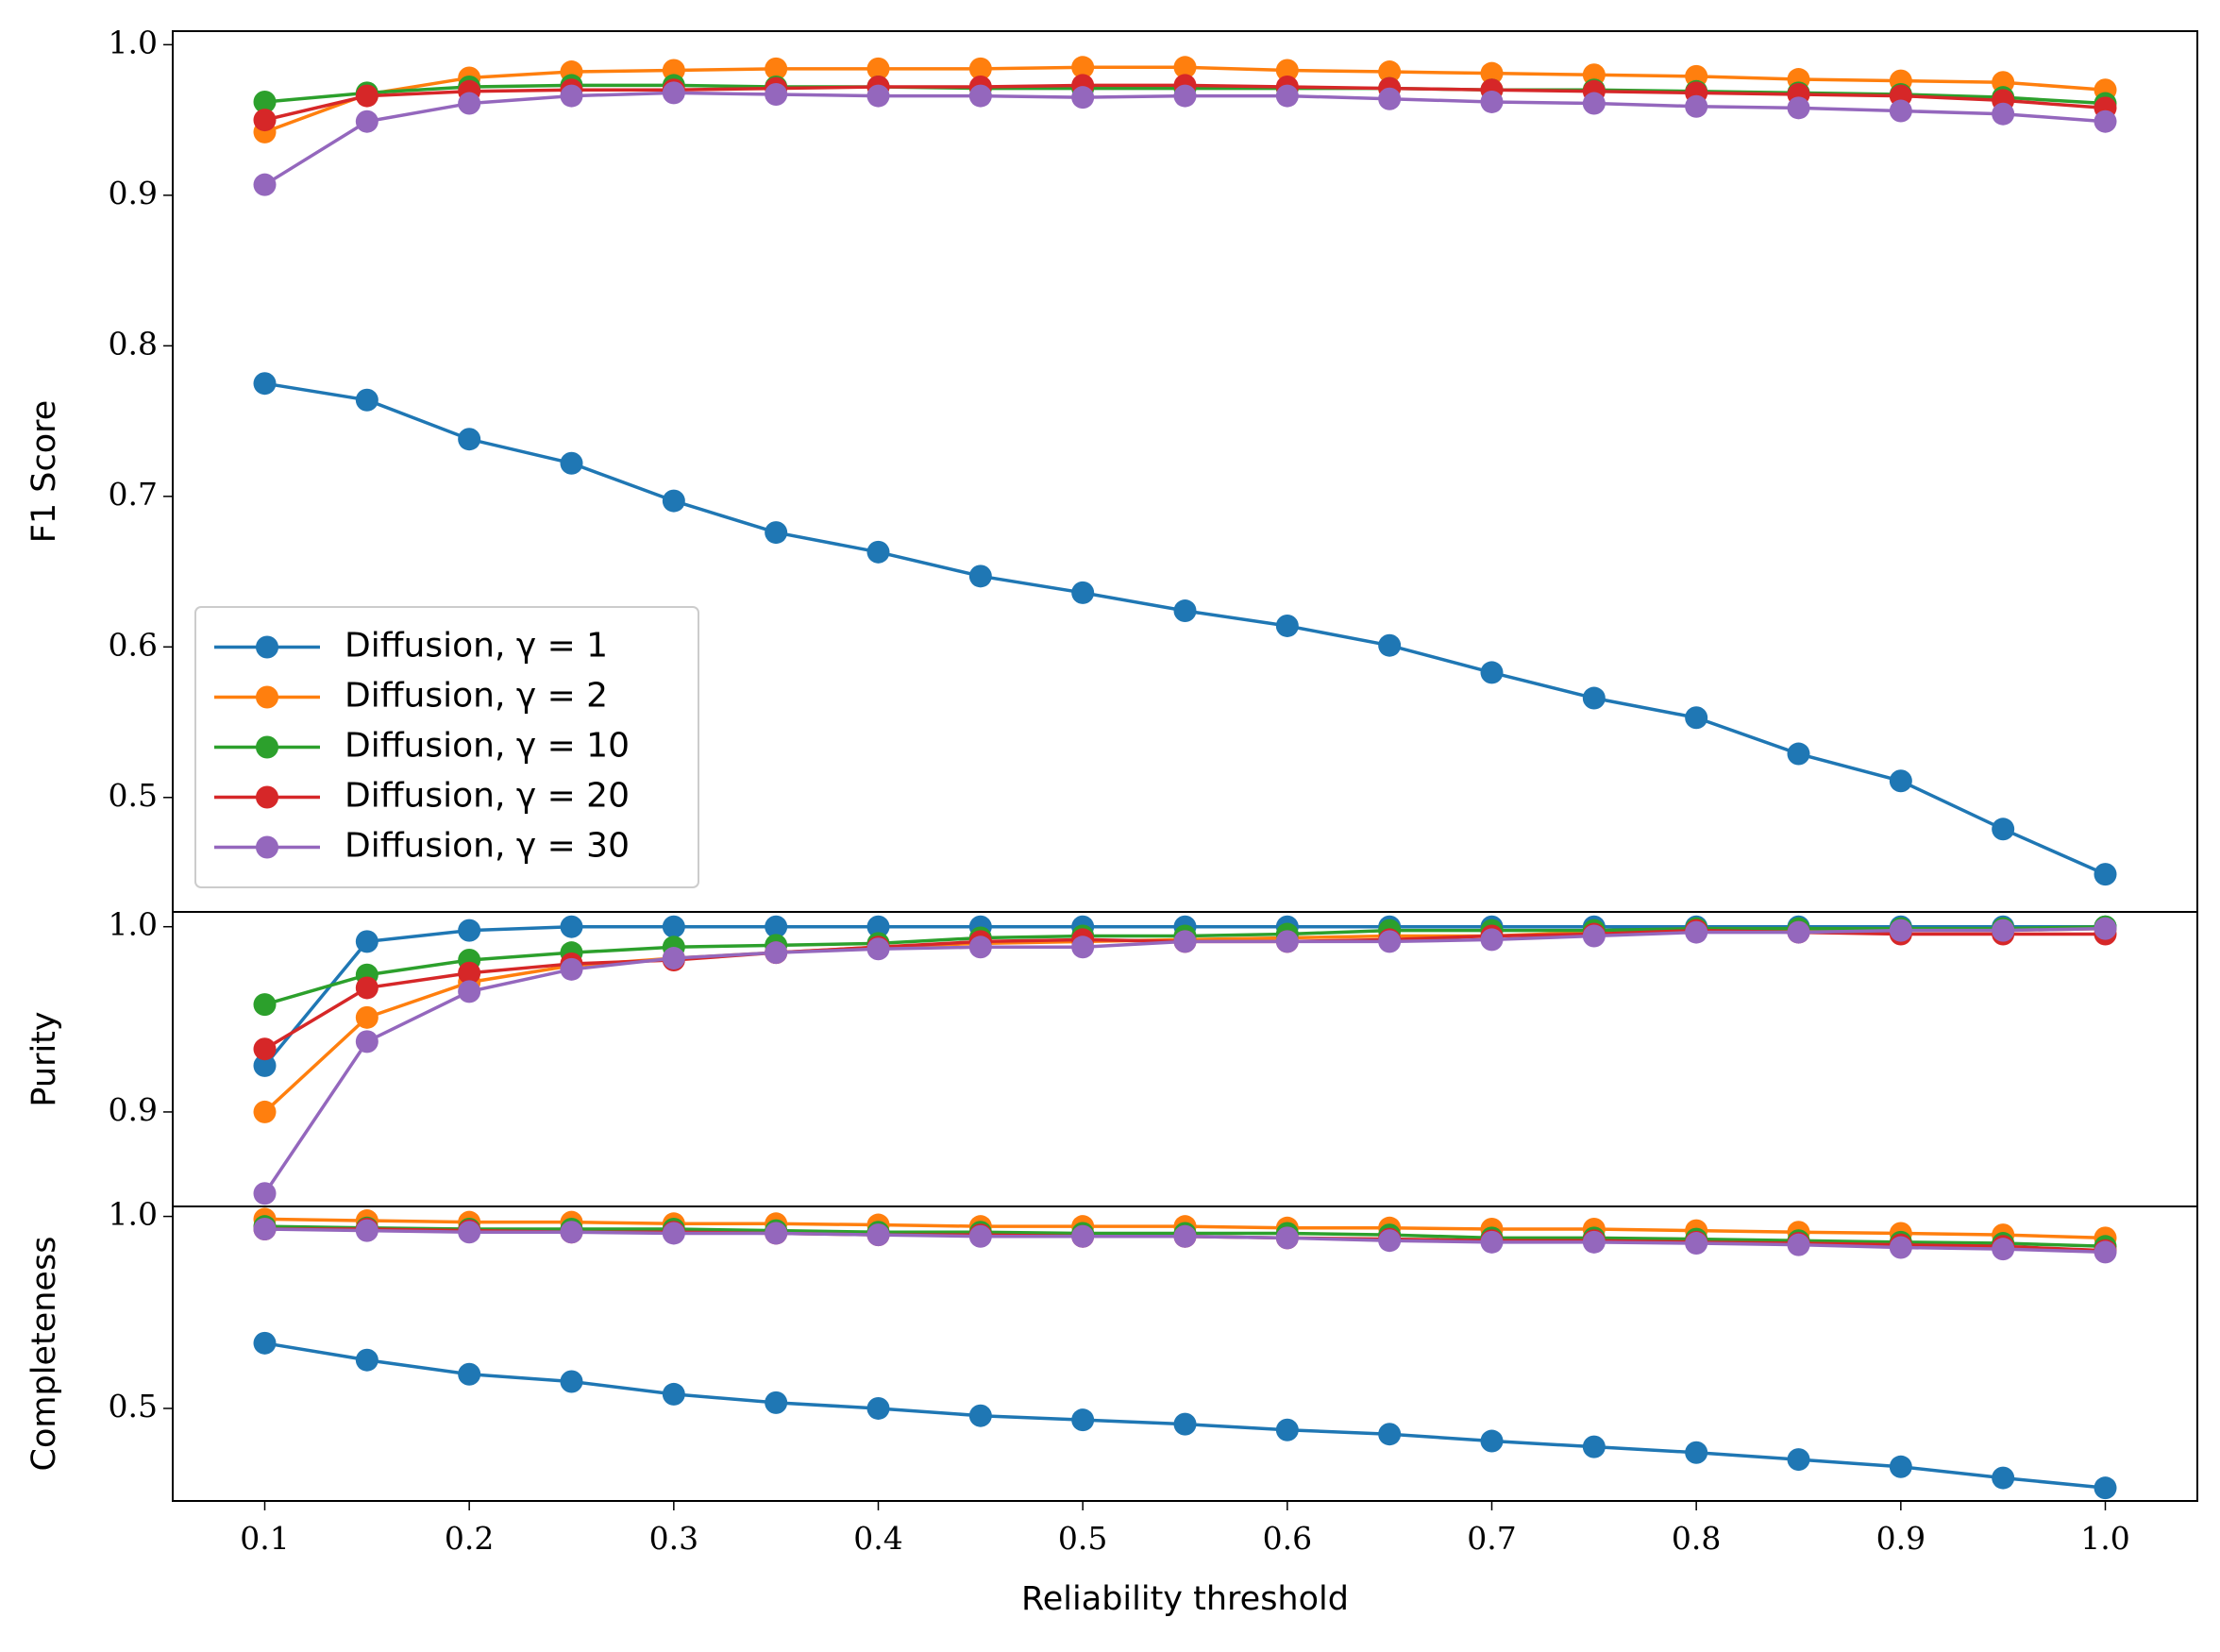  I want to click on legend-box, so click(446, 747).